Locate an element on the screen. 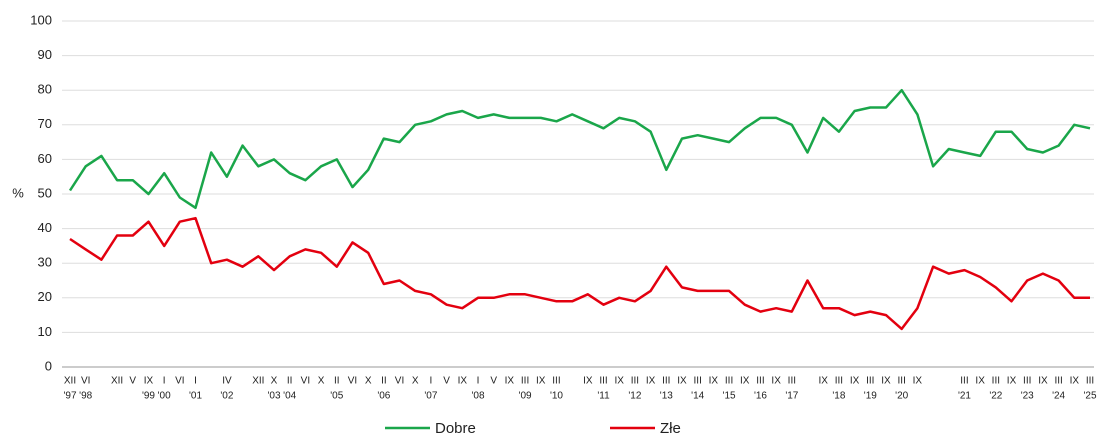  legend-label: Dobre is located at coordinates (455, 428).